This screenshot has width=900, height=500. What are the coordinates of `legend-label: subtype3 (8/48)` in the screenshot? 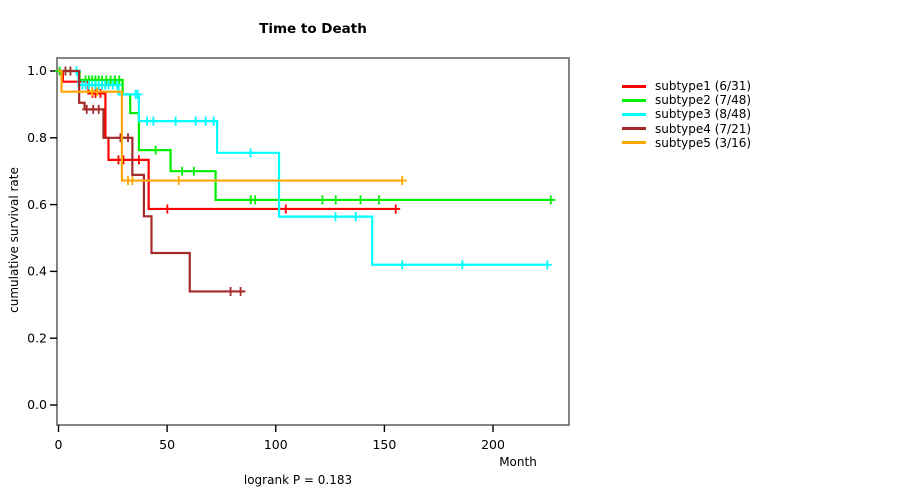 It's located at (703, 114).